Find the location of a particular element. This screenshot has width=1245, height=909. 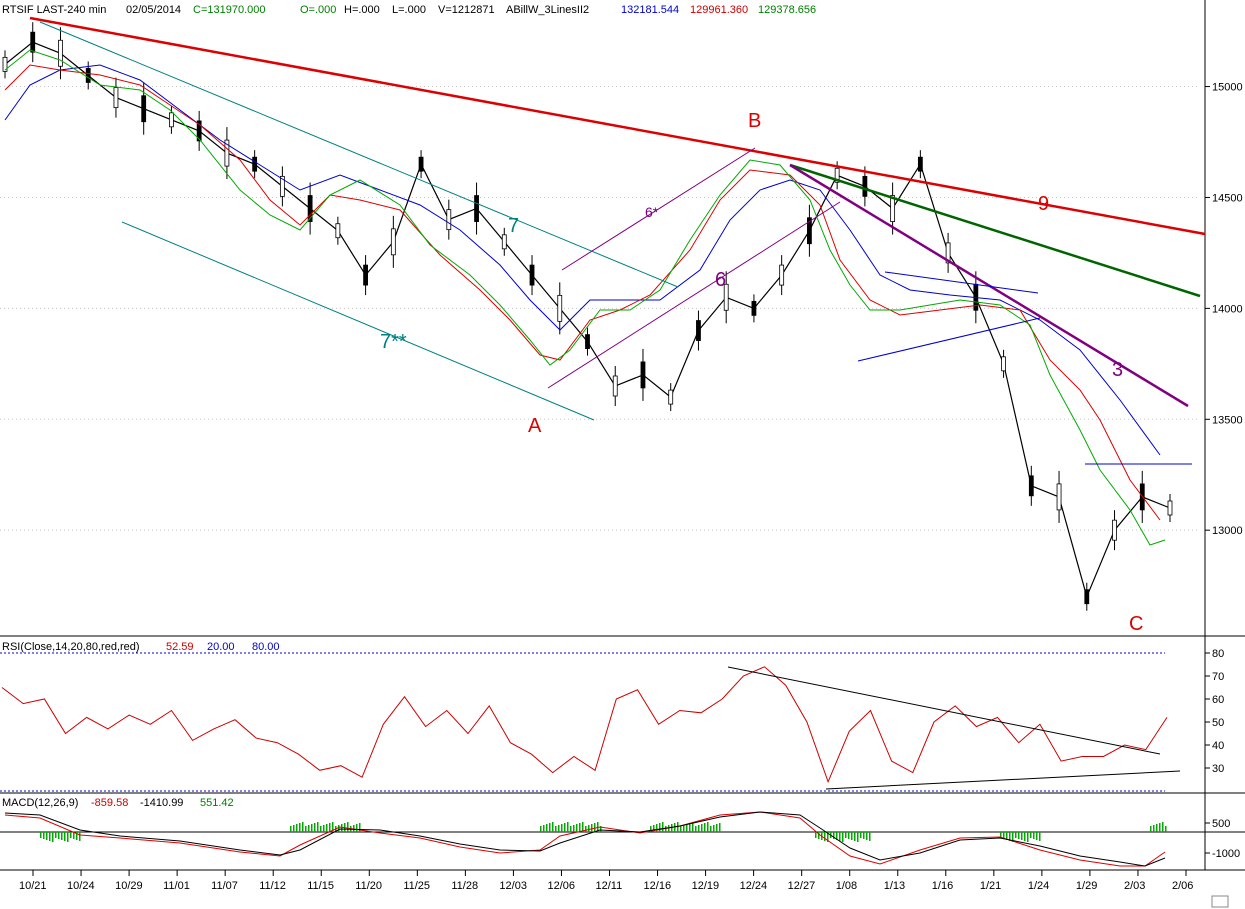

date-tick-label: 11/01 is located at coordinates (176, 886).